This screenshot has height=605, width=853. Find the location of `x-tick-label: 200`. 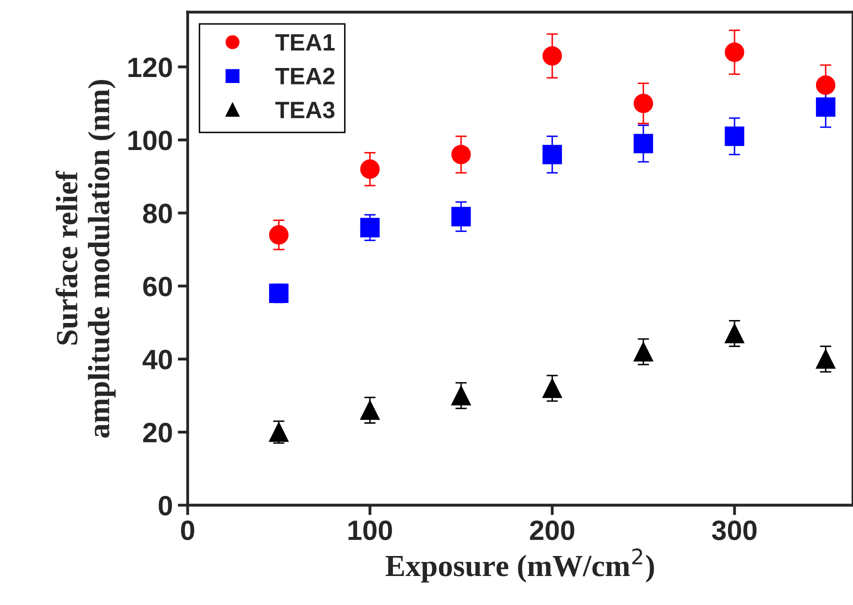

x-tick-label: 200 is located at coordinates (552, 530).